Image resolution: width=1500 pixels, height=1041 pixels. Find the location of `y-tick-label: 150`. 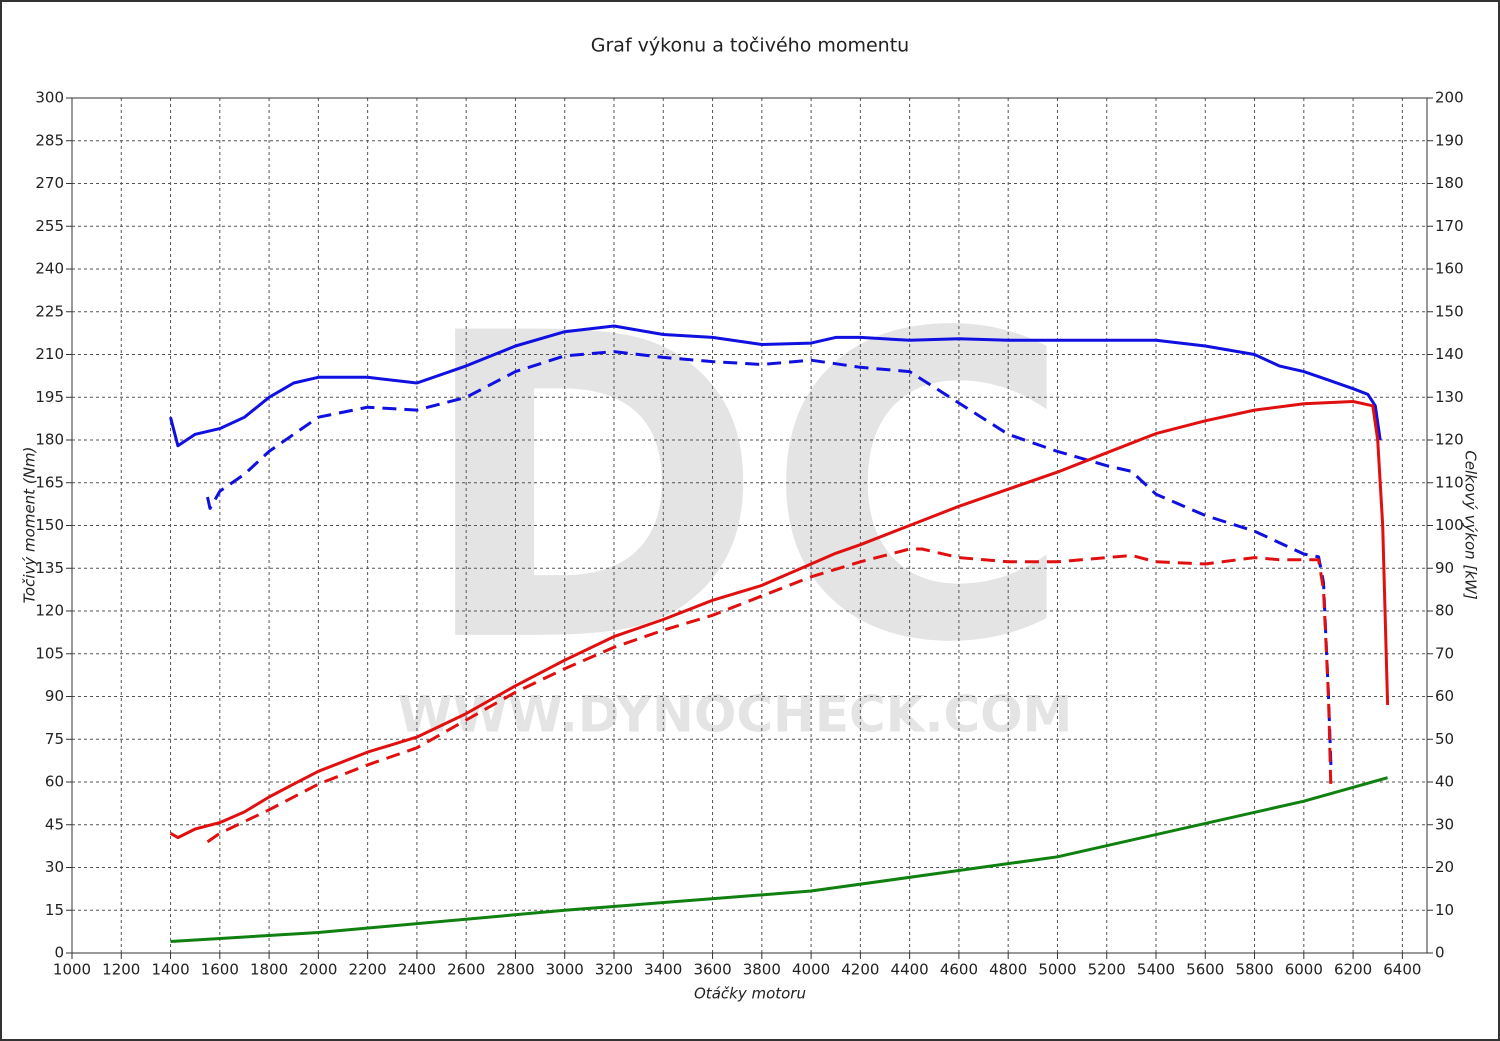

y-tick-label: 150 is located at coordinates (49, 525).